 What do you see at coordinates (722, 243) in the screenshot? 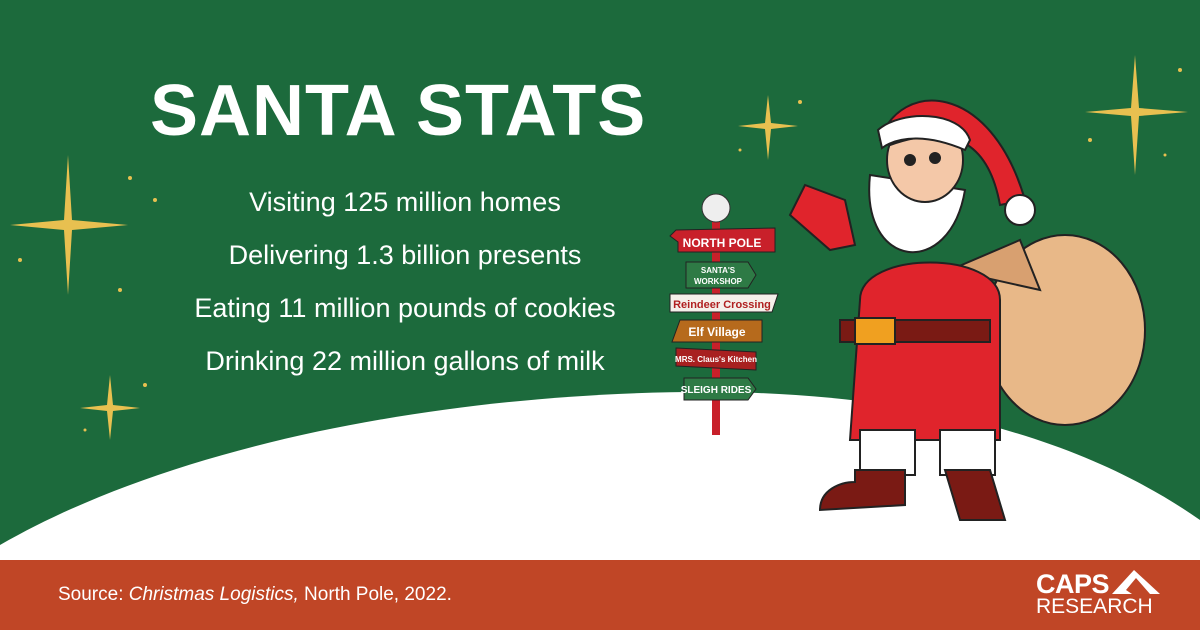
I see `sign-north-pole: NORTH POLE` at bounding box center [722, 243].